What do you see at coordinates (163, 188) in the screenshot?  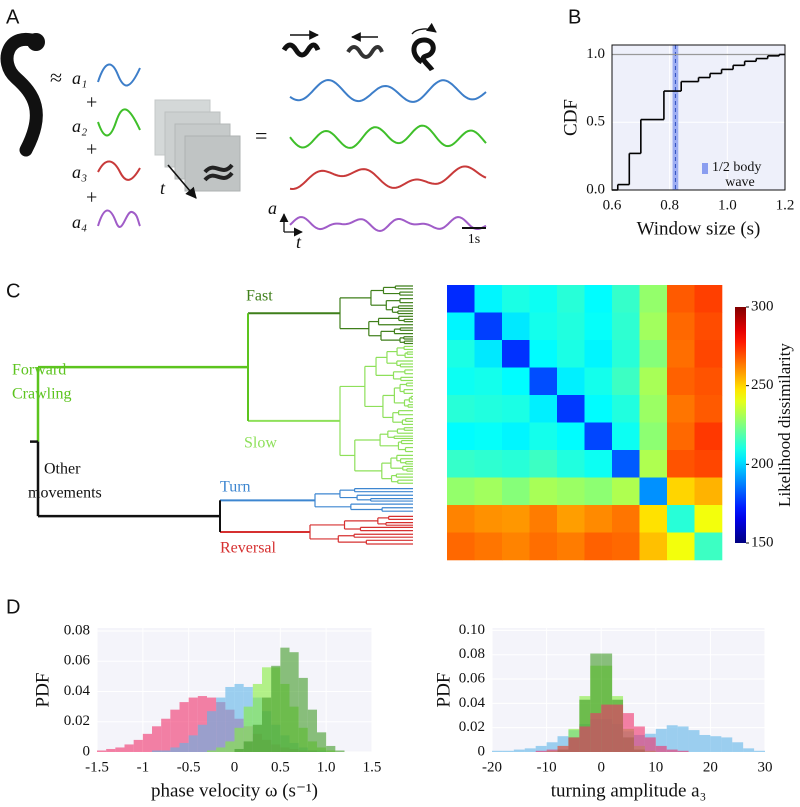 I see `time-label: t` at bounding box center [163, 188].